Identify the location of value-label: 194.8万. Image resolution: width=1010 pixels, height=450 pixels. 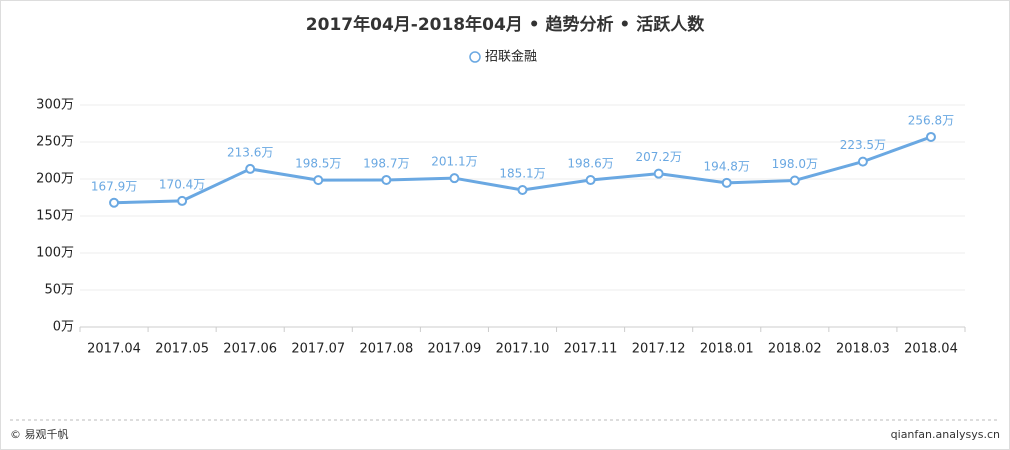
(727, 166).